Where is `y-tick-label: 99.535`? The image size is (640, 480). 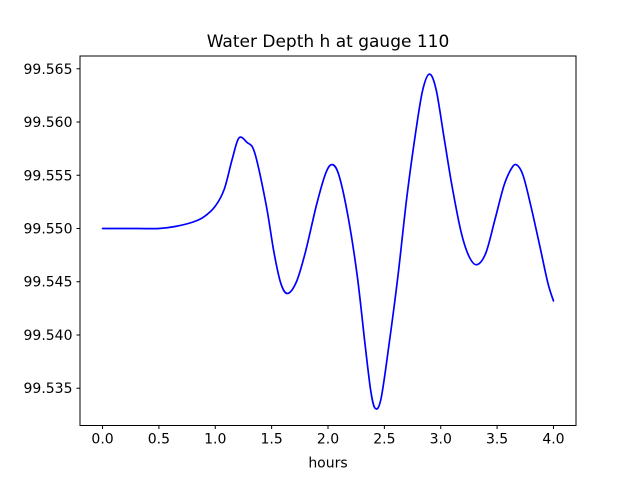 y-tick-label: 99.535 is located at coordinates (48, 389).